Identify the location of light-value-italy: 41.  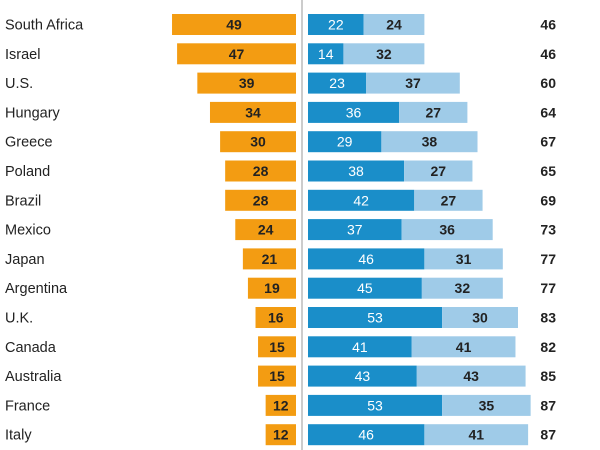
(476, 435).